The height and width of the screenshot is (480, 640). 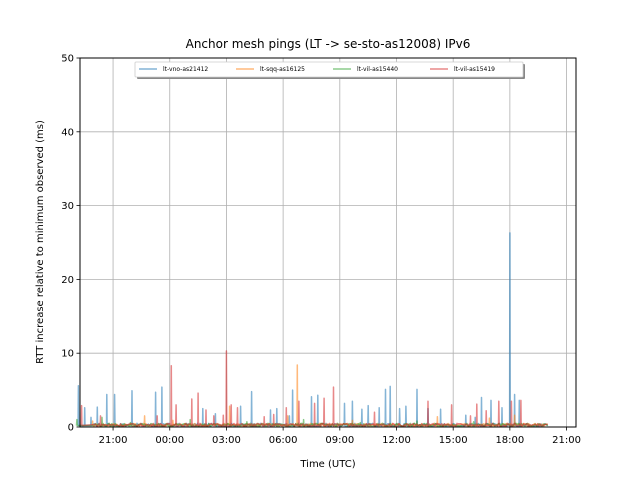 I want to click on x-tick-label: 12:00, so click(x=396, y=440).